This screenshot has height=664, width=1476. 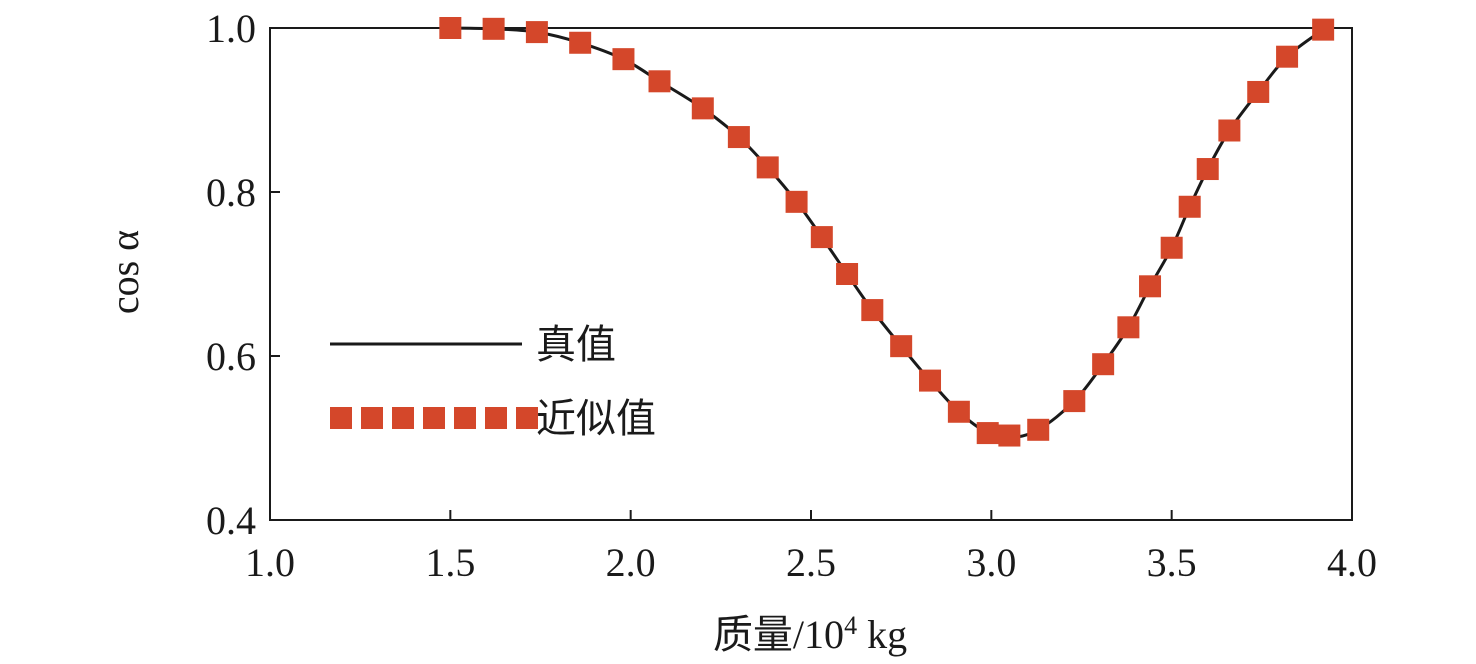 What do you see at coordinates (631, 562) in the screenshot?
I see `x-tick-label: 2.0` at bounding box center [631, 562].